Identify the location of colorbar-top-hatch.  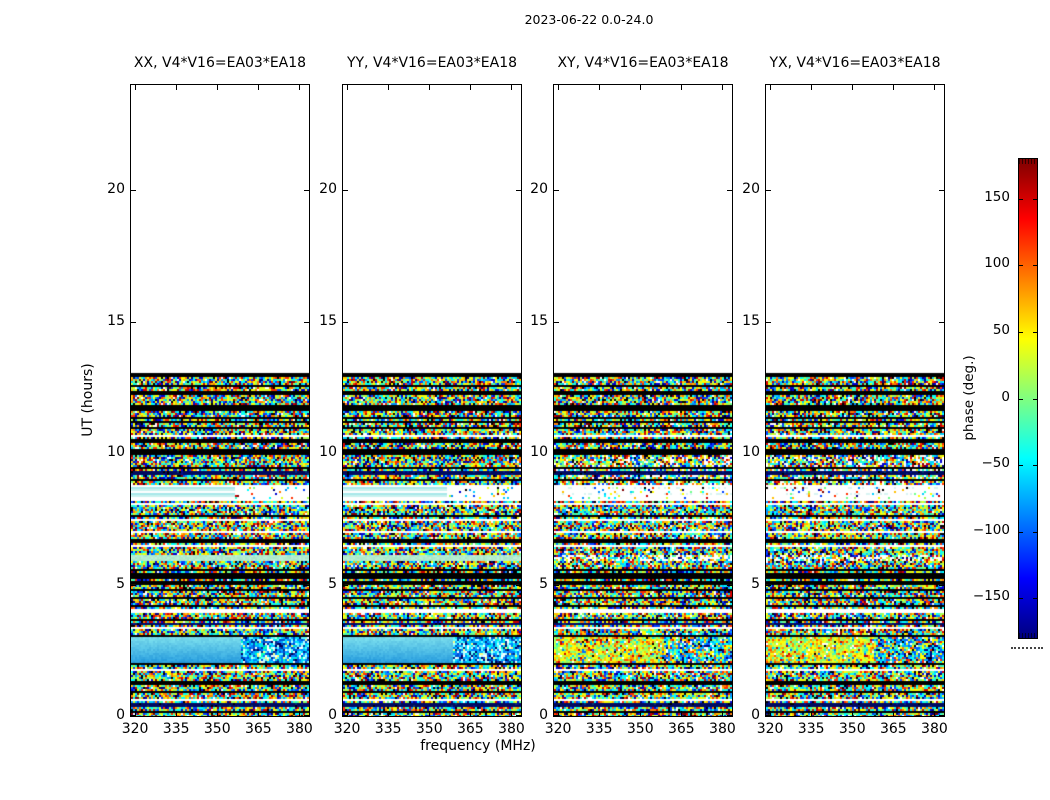
(1028, 161).